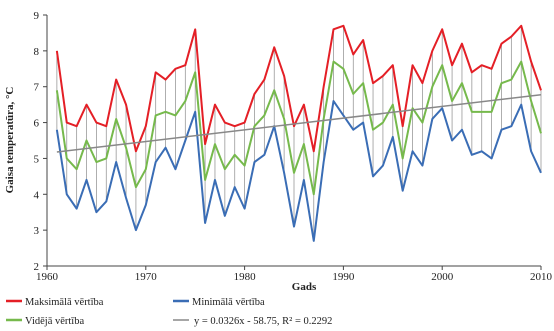 This screenshot has height=331, width=554. I want to click on legend-item-min: Minimālā vērtība, so click(219, 302).